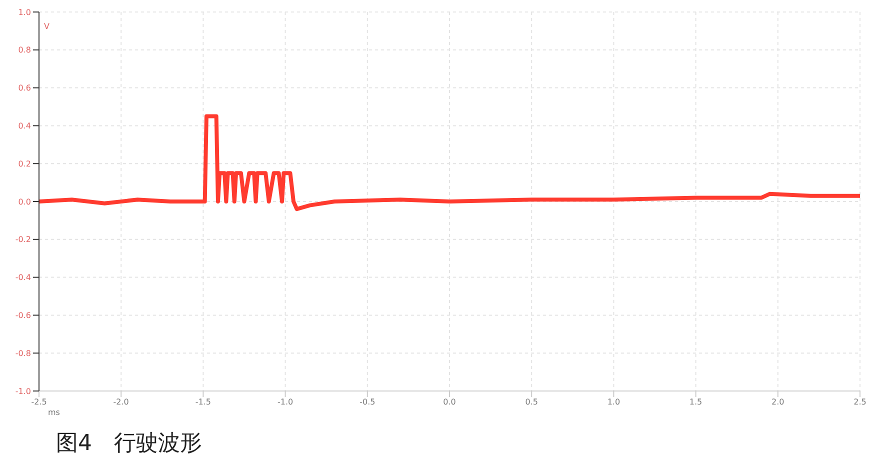  Describe the element at coordinates (860, 402) in the screenshot. I see `x-tick-label: 2.5` at that location.